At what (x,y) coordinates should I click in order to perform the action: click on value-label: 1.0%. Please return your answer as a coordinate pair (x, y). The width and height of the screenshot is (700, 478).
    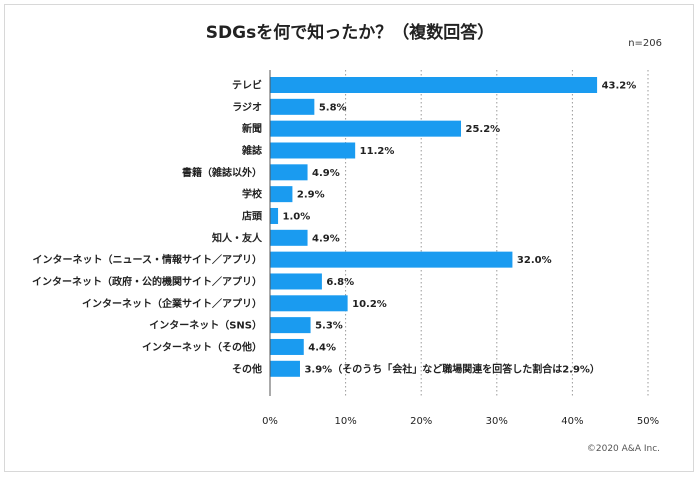
    Looking at the image, I should click on (297, 216).